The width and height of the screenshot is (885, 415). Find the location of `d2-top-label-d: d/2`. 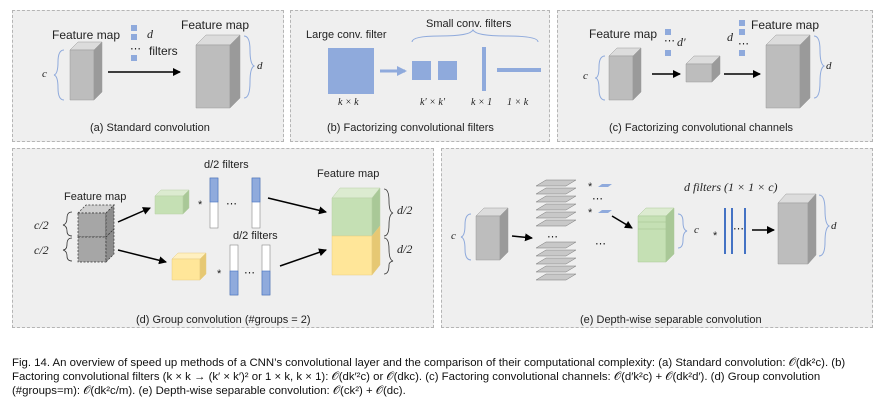

d2-top-label-d: d/2 is located at coordinates (405, 210).